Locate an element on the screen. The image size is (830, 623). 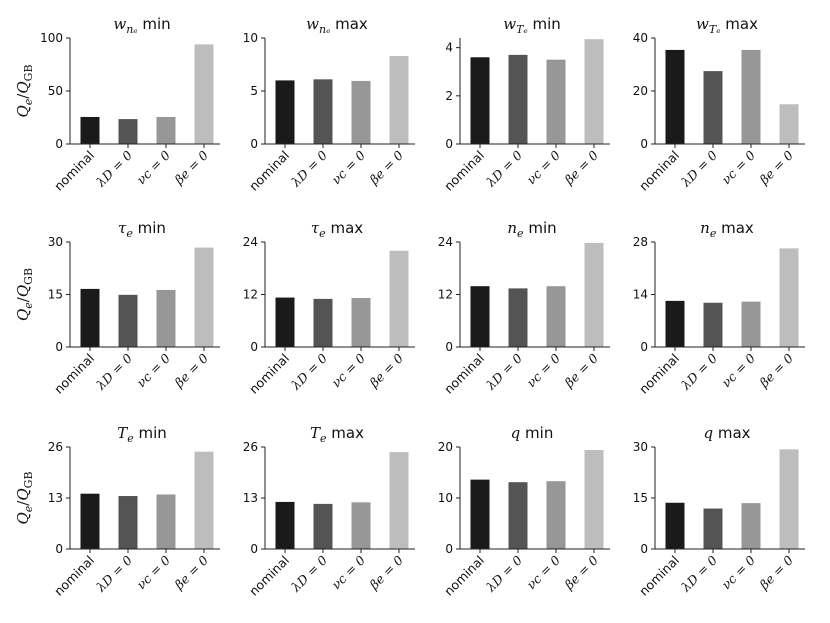
y-label-slash: / is located at coordinates (23, 299).